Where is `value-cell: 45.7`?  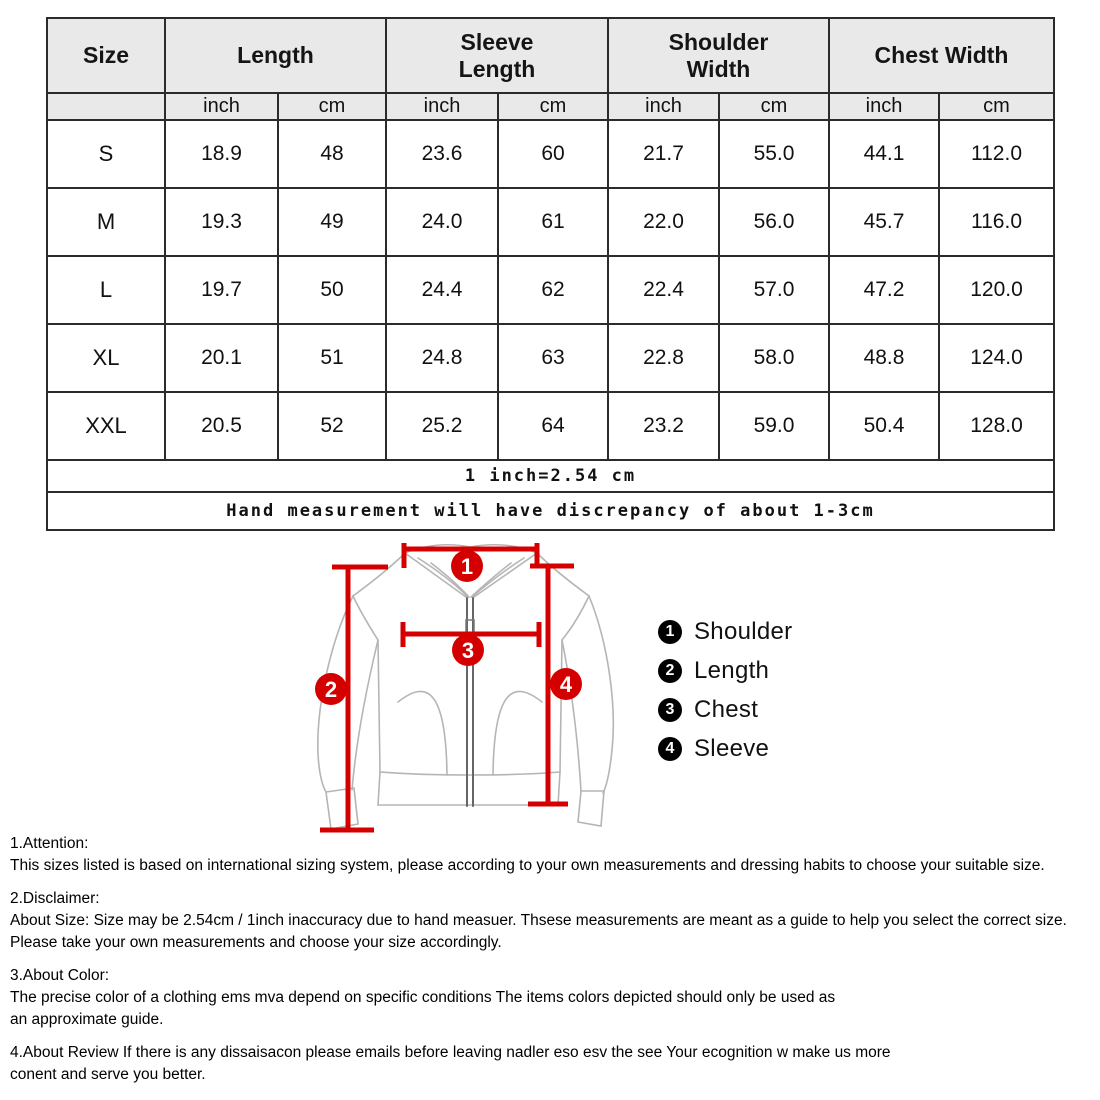 value-cell: 45.7 is located at coordinates (884, 222).